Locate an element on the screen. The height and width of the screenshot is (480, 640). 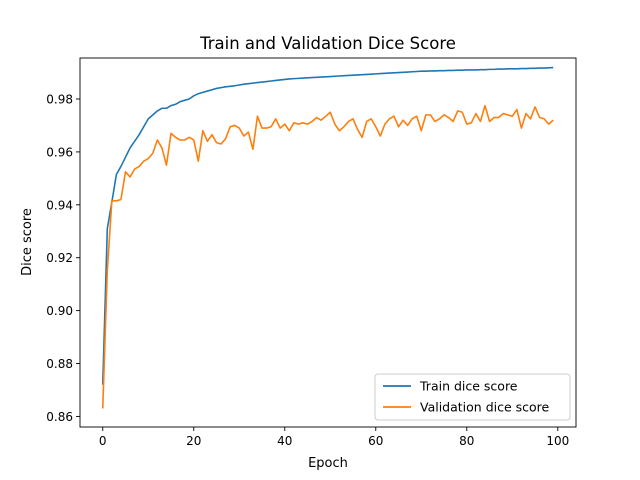
legend-label-validation: Validation dice score is located at coordinates (485, 407).